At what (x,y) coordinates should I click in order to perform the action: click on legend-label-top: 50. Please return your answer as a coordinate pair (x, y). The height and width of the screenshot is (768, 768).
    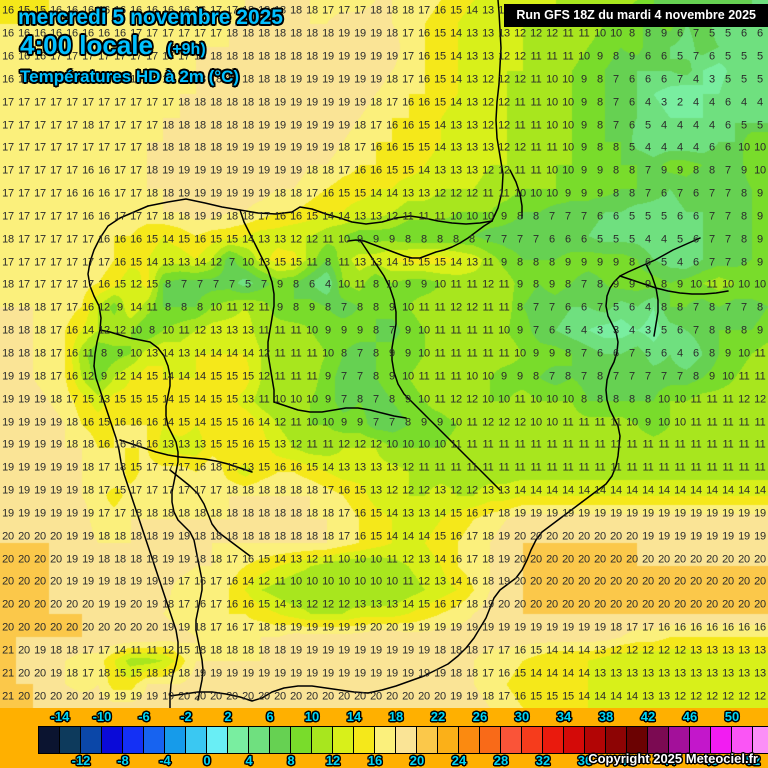
    Looking at the image, I should click on (732, 716).